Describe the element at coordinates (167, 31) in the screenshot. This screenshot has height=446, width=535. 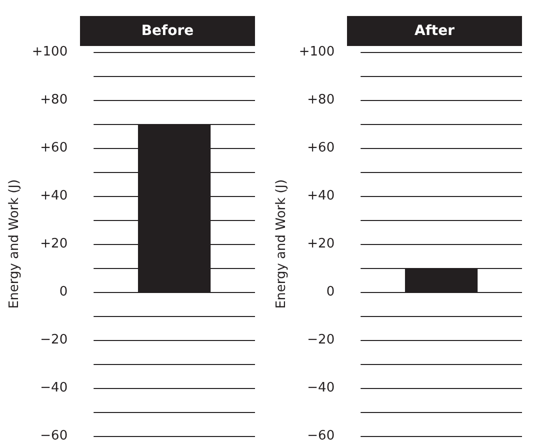
I see `chart-title: Before` at that location.